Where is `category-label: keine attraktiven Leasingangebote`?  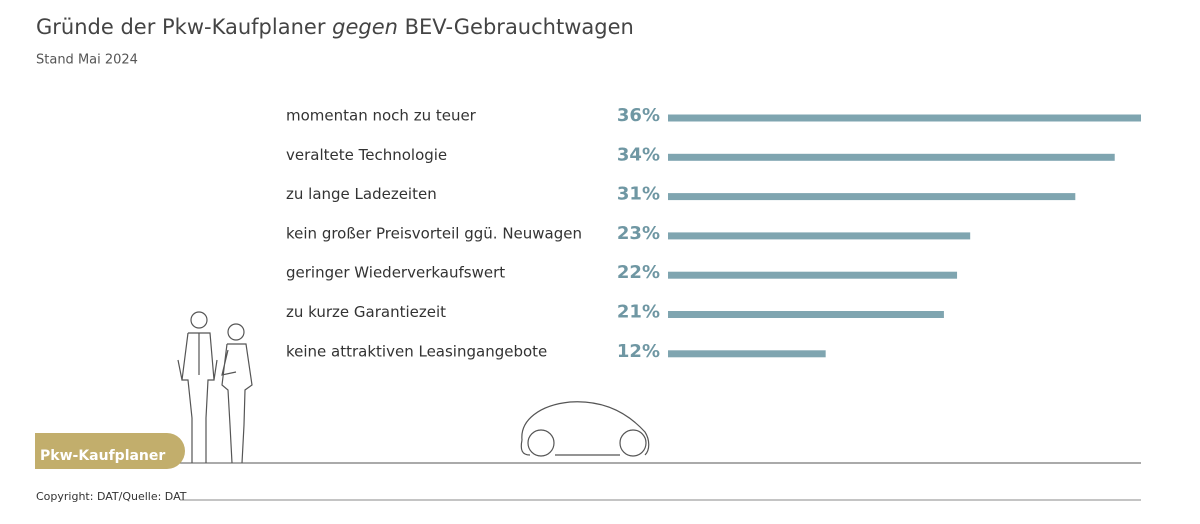 category-label: keine attraktiven Leasingangebote is located at coordinates (416, 351).